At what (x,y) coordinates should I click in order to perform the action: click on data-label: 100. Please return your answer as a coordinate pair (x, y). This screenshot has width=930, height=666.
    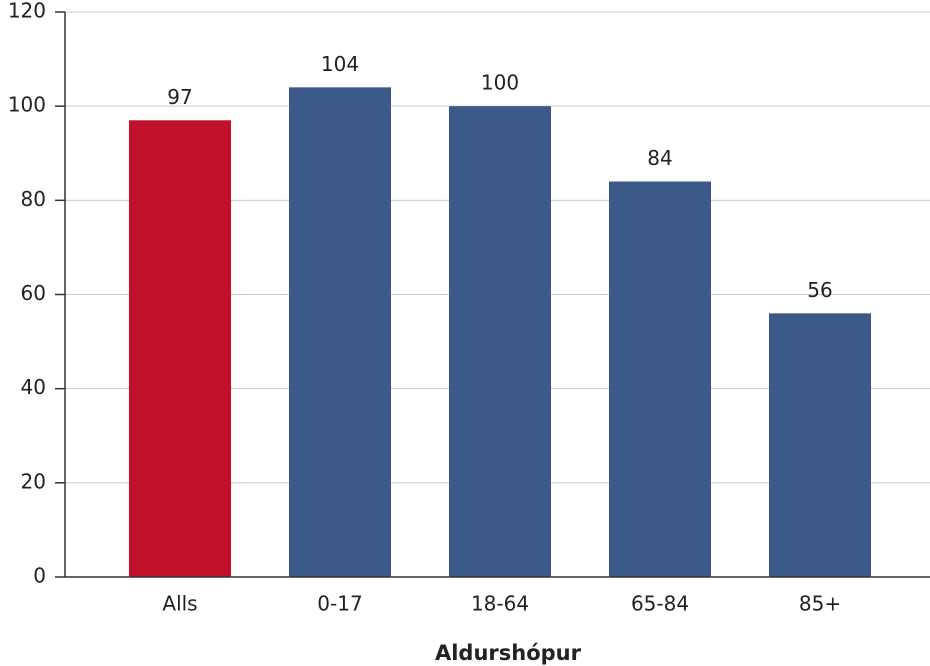
    Looking at the image, I should click on (500, 83).